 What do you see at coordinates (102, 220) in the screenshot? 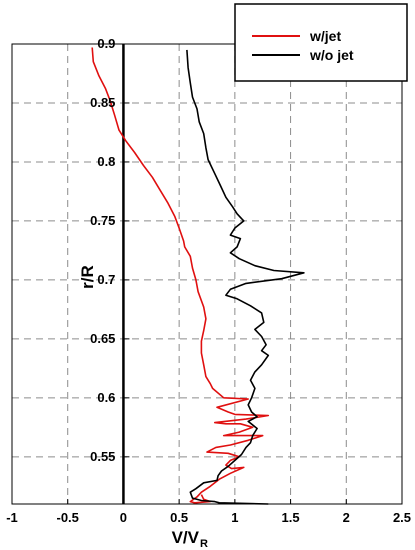
I see `y-tick-label: 0.75` at bounding box center [102, 220].